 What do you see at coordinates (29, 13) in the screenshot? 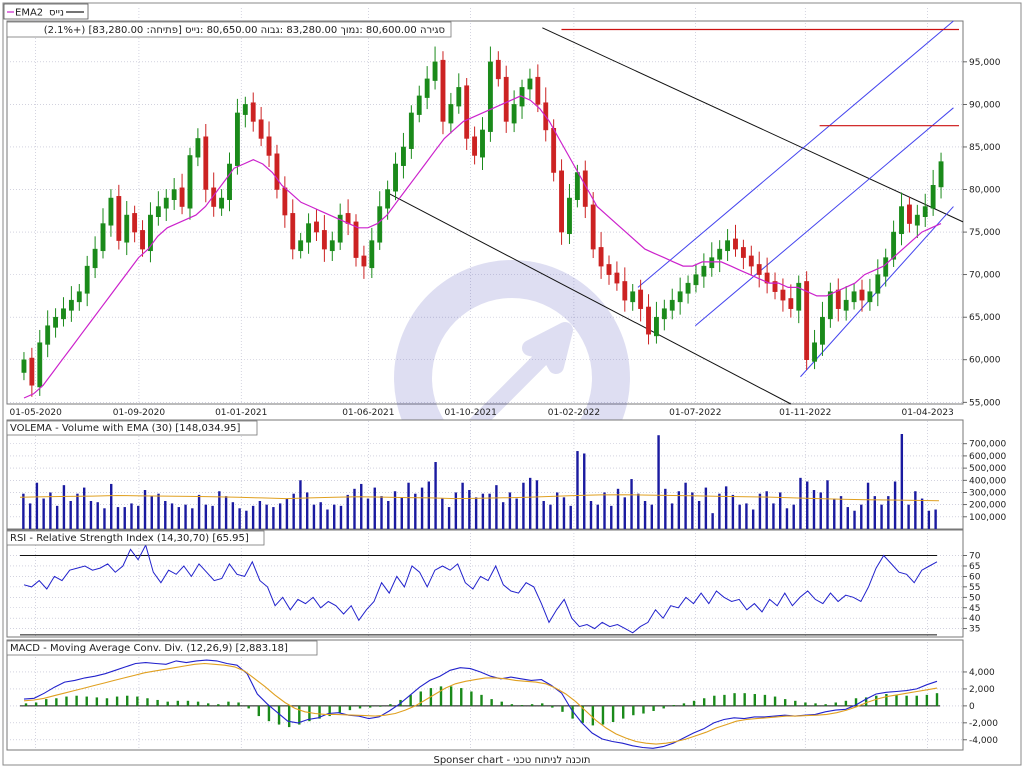
I see `legend-series2-label: EMA2` at bounding box center [29, 13].